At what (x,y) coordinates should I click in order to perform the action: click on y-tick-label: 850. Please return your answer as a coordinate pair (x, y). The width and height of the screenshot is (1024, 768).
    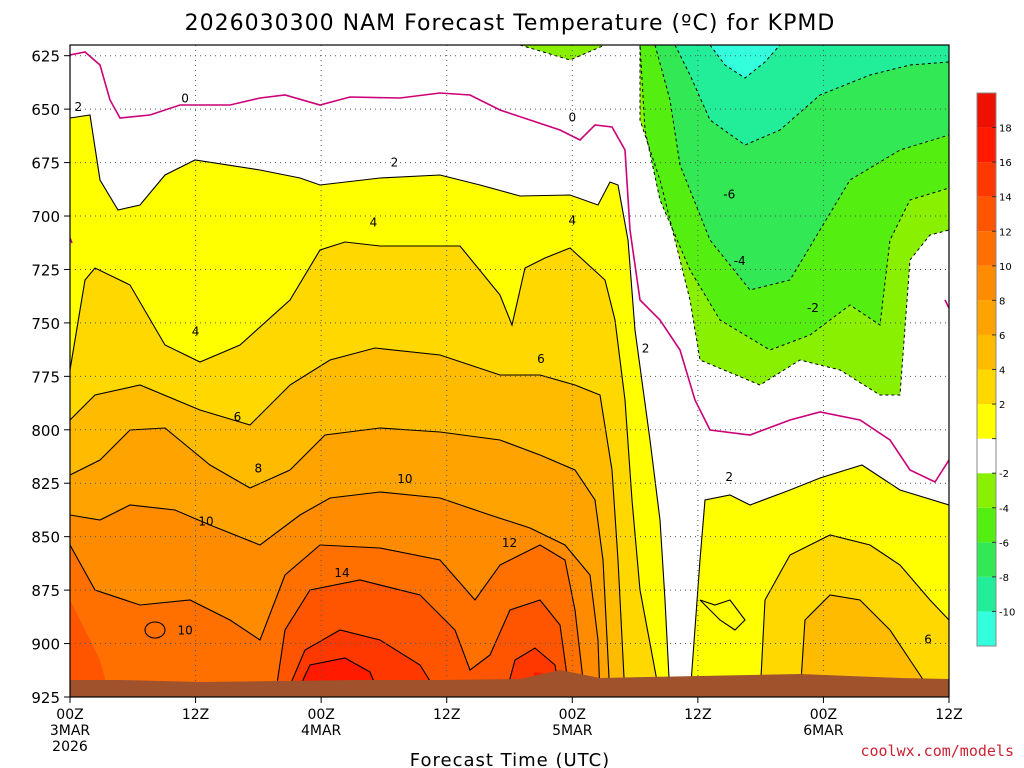
    Looking at the image, I should click on (45, 538).